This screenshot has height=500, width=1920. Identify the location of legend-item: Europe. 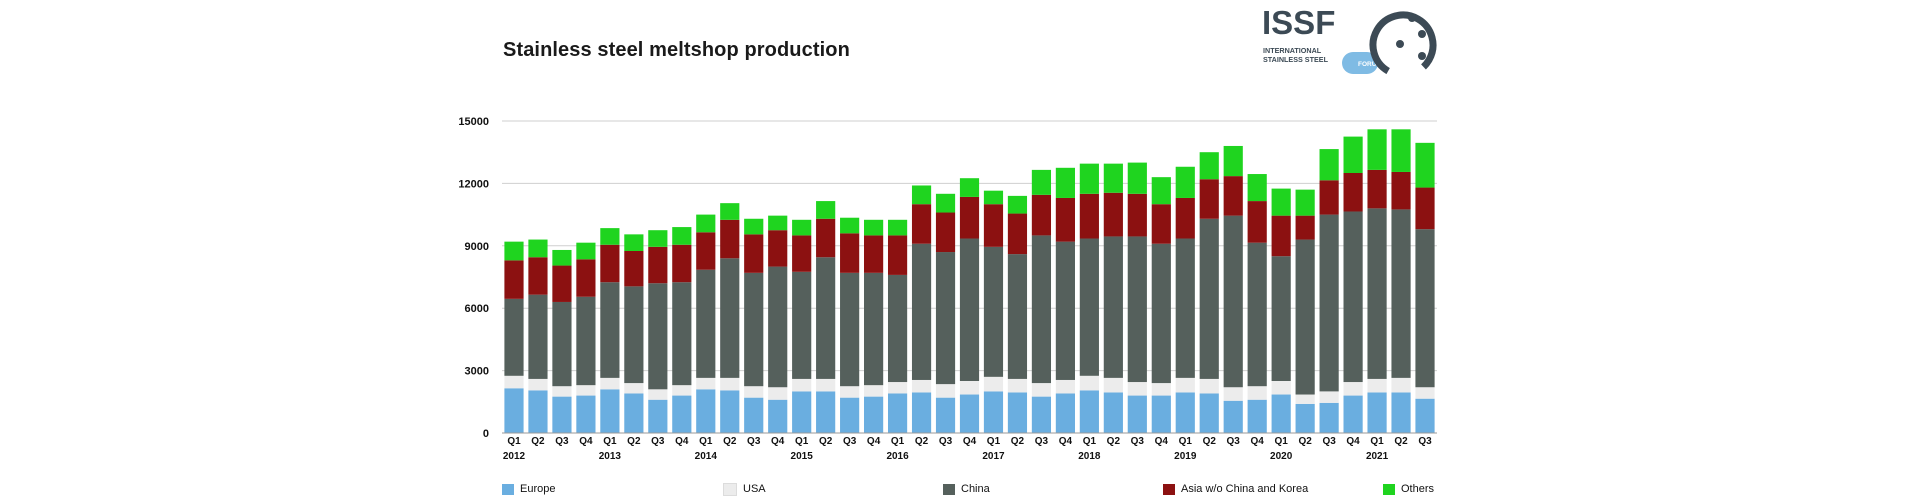
(528, 489).